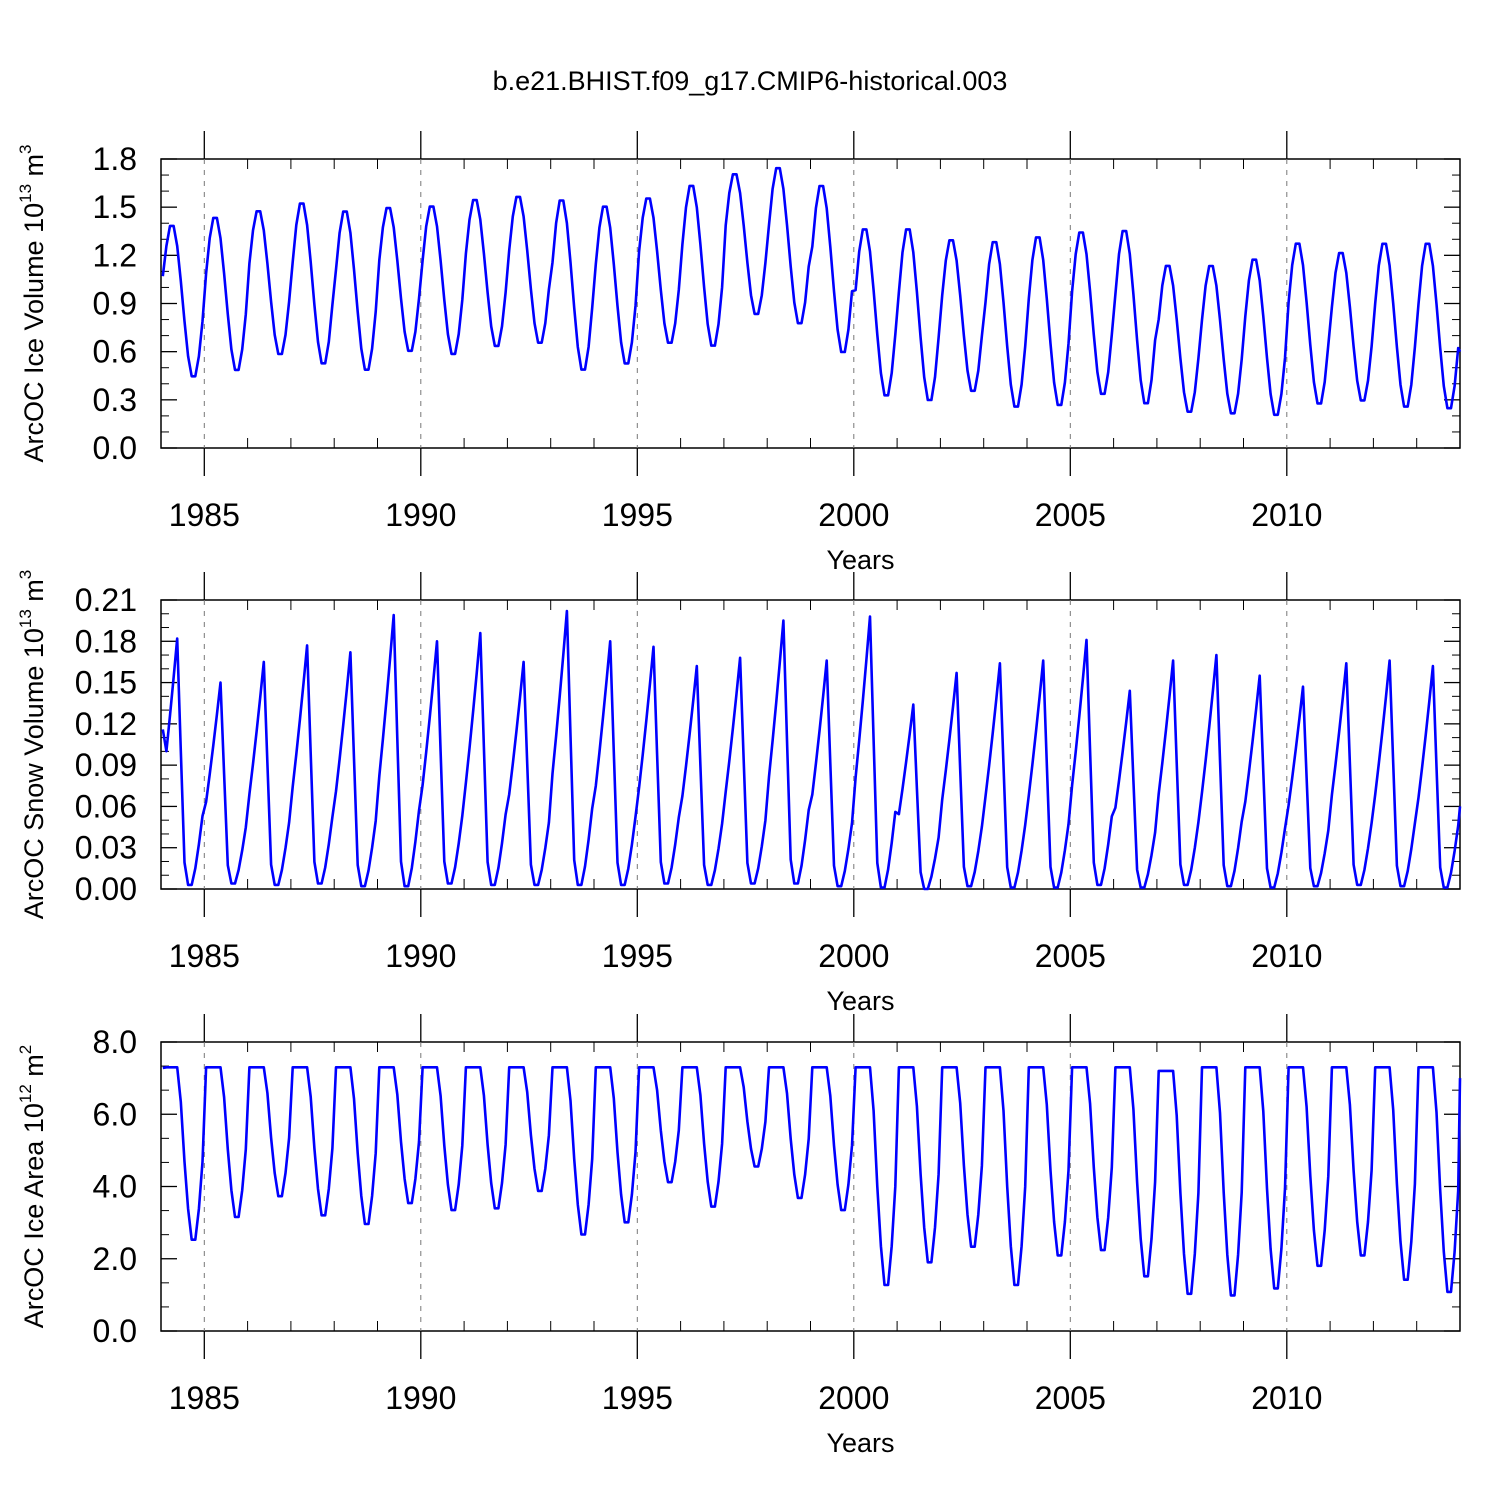 This screenshot has width=1500, height=1500. What do you see at coordinates (115, 400) in the screenshot?
I see `y-tick-label: 0.3` at bounding box center [115, 400].